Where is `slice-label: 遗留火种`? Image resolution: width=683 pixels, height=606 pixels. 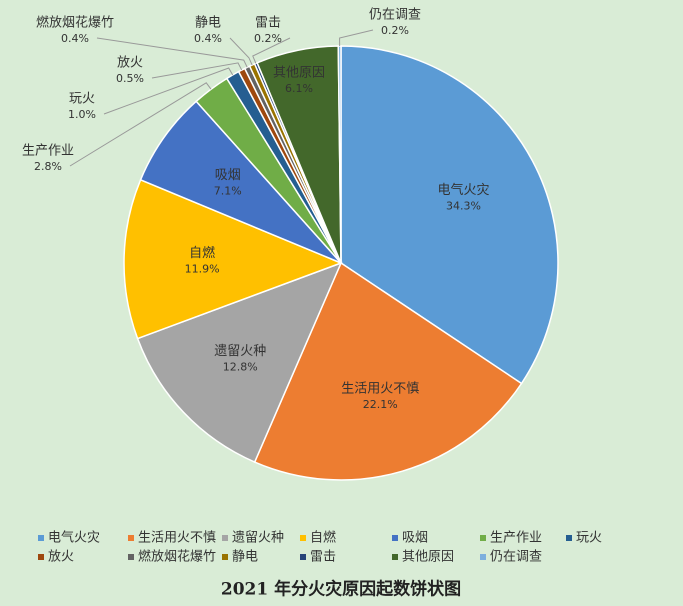 slice-label: 遗留火种 is located at coordinates (240, 351).